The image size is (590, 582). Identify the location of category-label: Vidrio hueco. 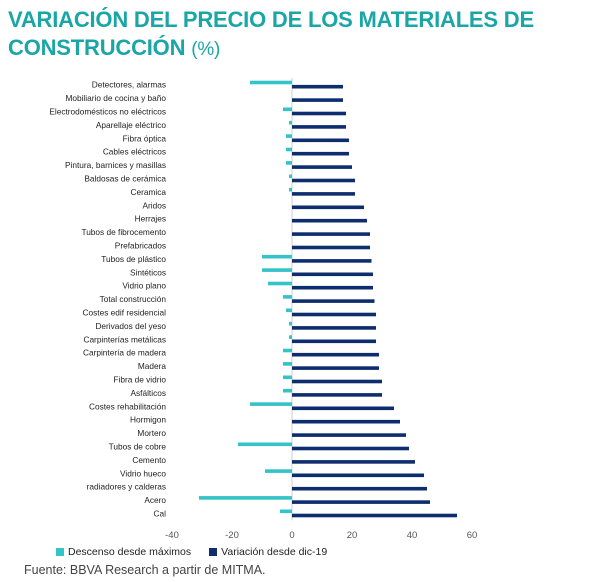
(143, 473).